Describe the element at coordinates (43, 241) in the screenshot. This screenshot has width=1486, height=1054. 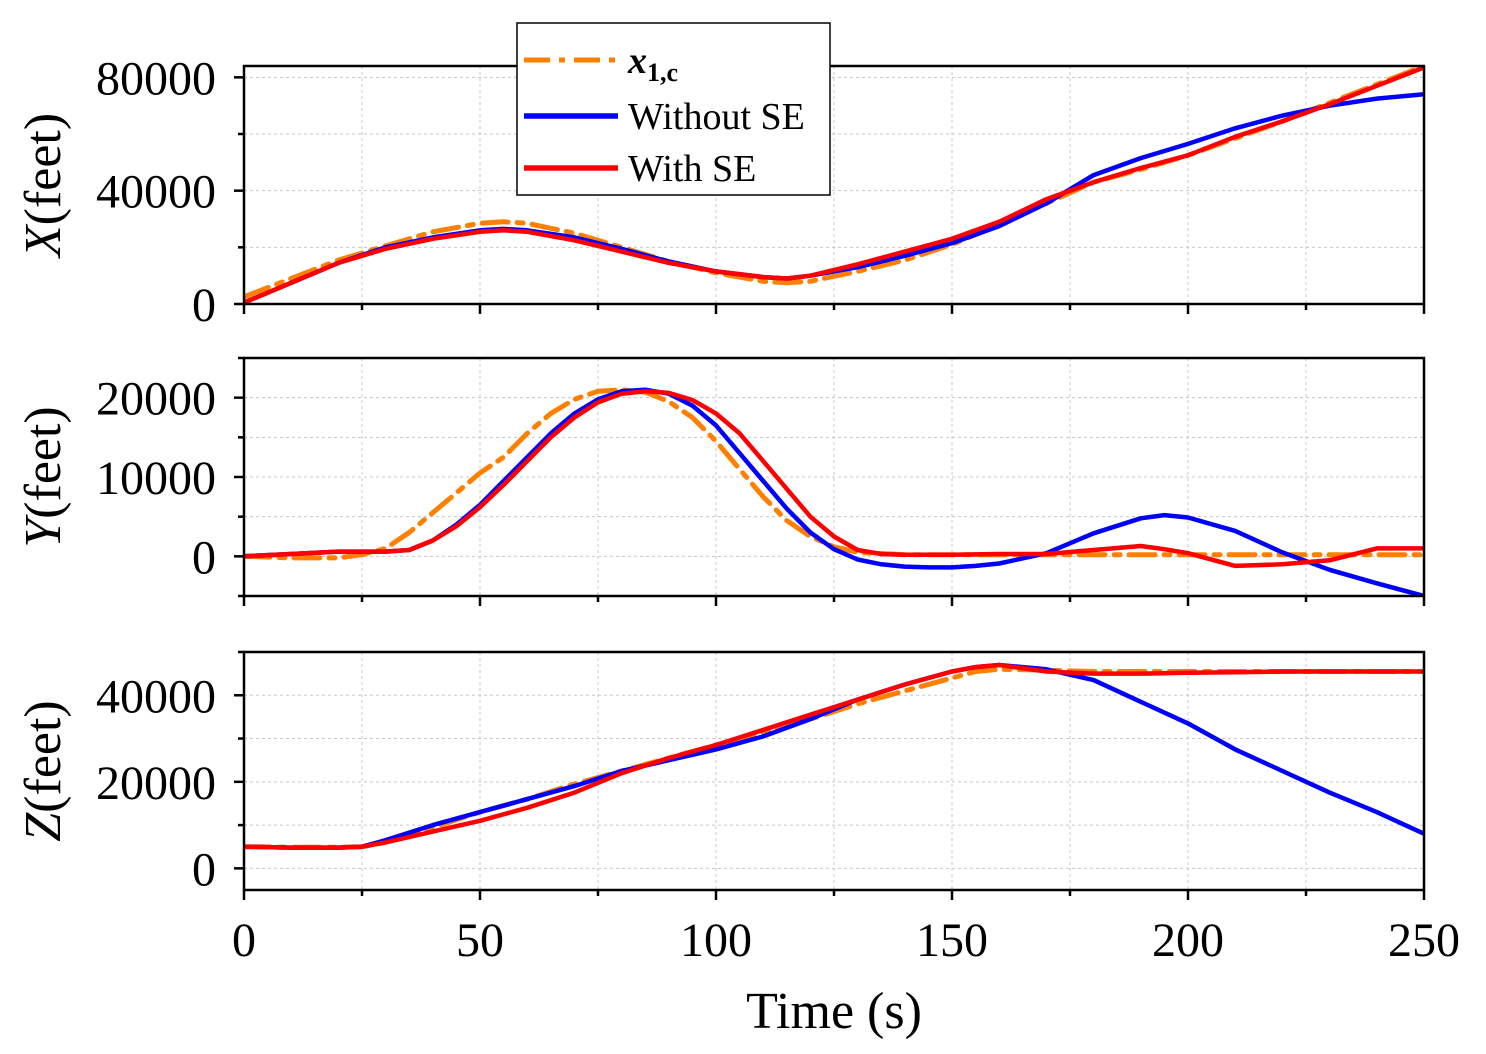
I see `y-axis-variable: X` at that location.